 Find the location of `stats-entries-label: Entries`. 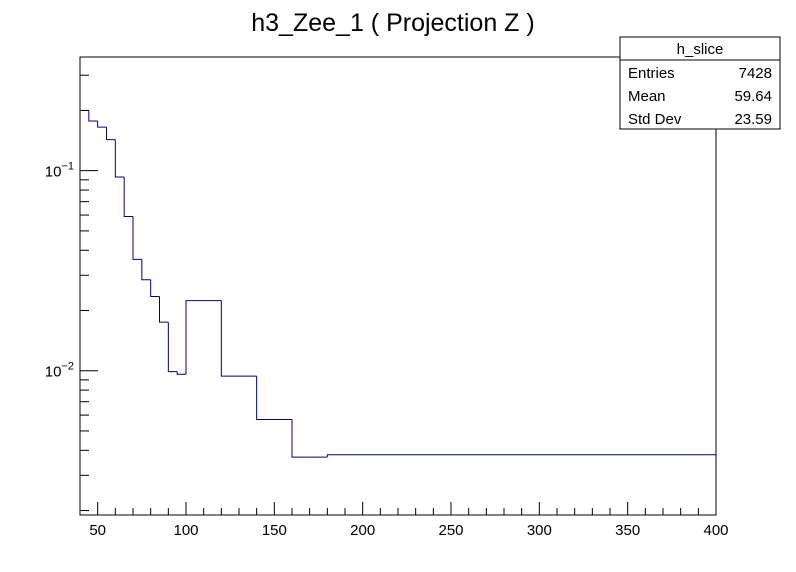

stats-entries-label: Entries is located at coordinates (651, 73).